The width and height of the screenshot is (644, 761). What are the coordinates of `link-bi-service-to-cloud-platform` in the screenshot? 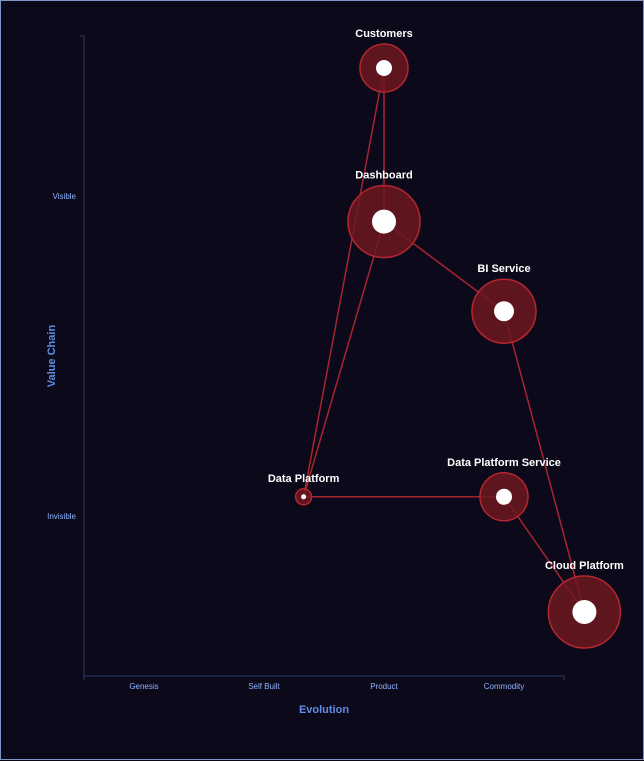 It's located at (544, 462).